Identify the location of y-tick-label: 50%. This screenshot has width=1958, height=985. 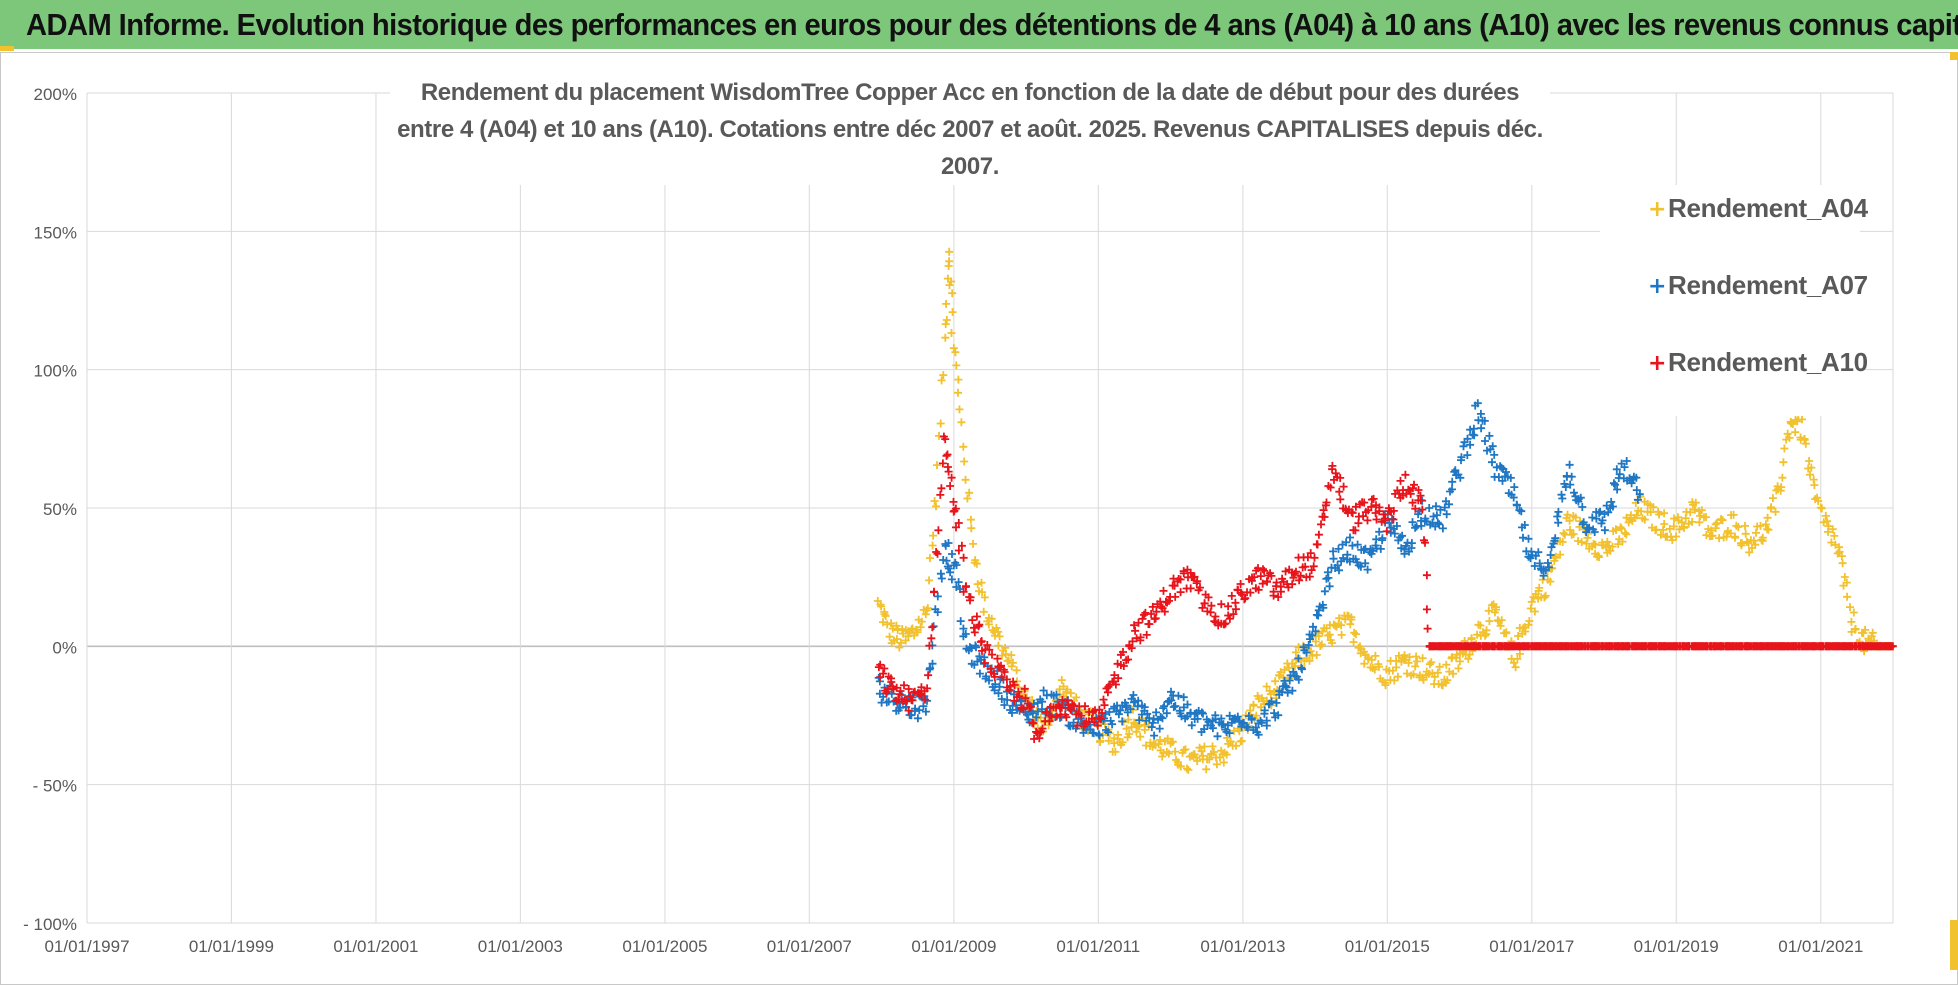
(60, 509).